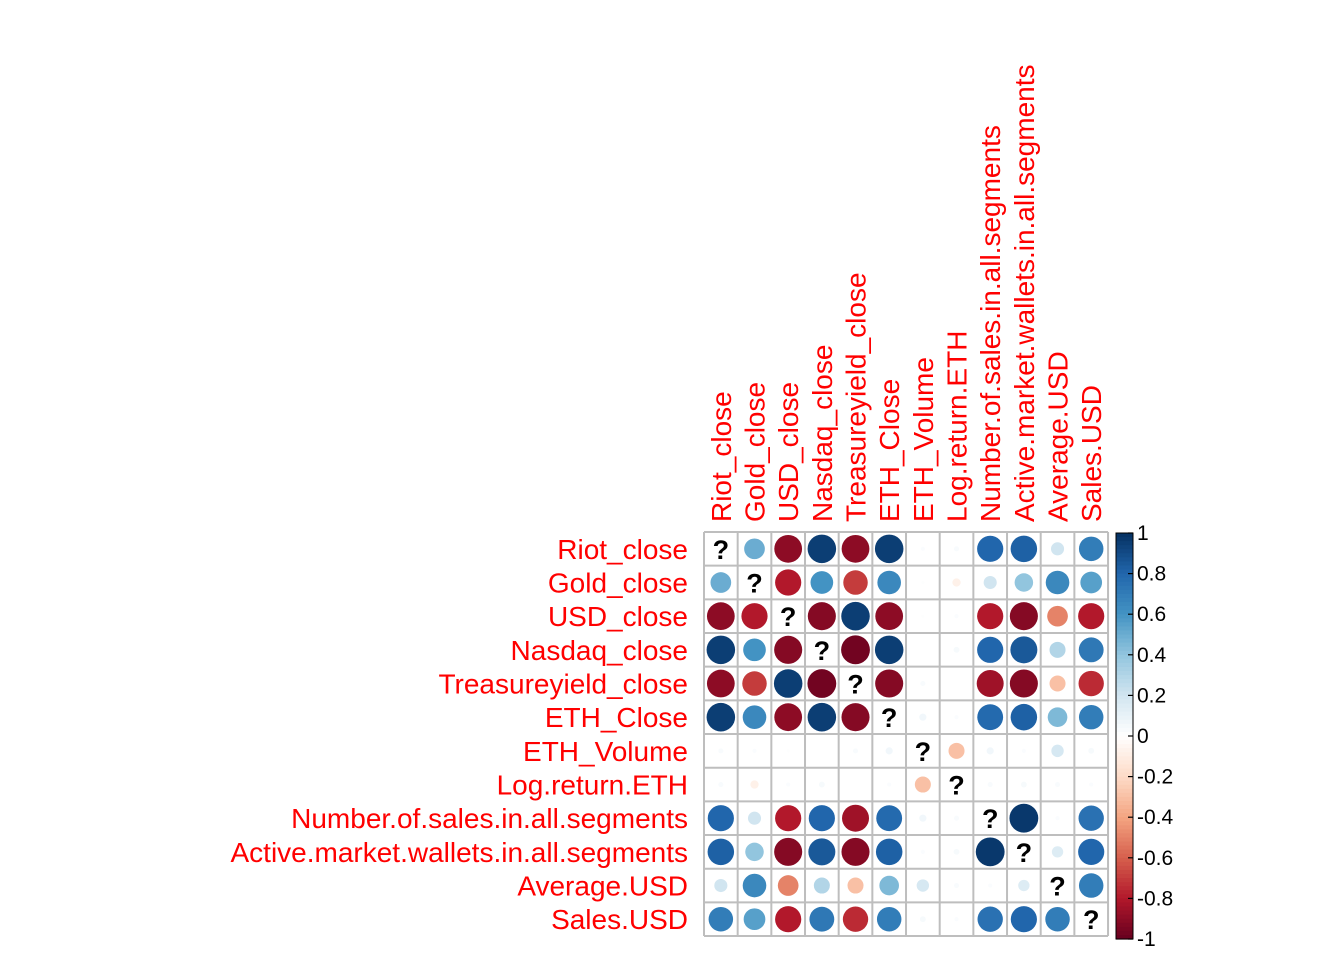 Image resolution: width=1344 pixels, height=960 pixels. What do you see at coordinates (605, 751) in the screenshot?
I see `row-label: ETH_Volume` at bounding box center [605, 751].